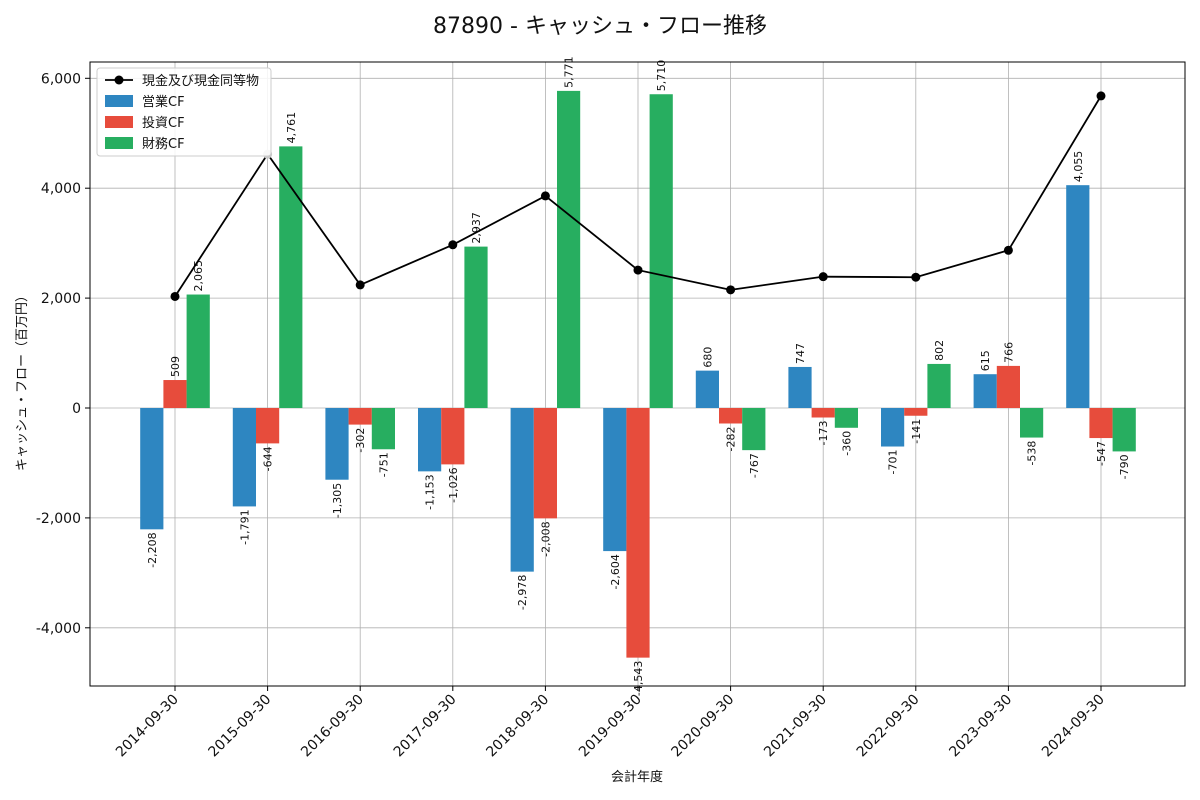  I want to click on x-tick-label: 2024-09-30, so click(1073, 726).